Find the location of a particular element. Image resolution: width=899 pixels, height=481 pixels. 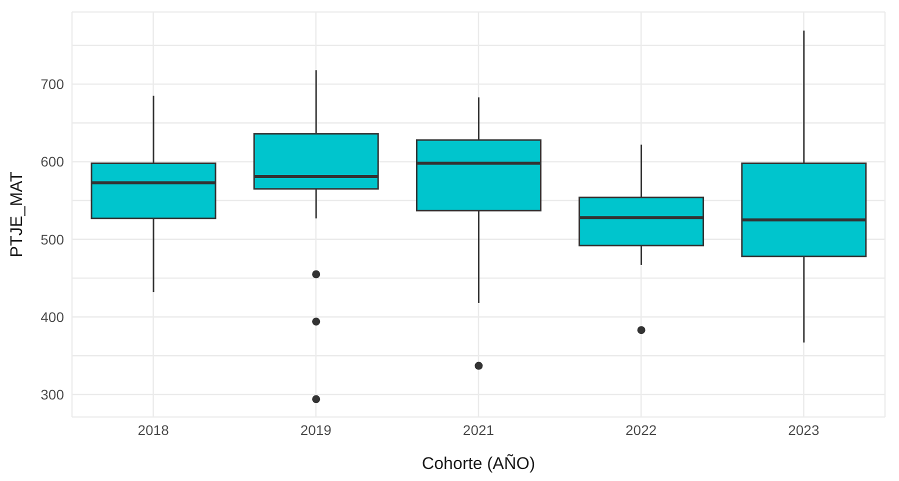

x-tick-label: 2019 is located at coordinates (316, 430).